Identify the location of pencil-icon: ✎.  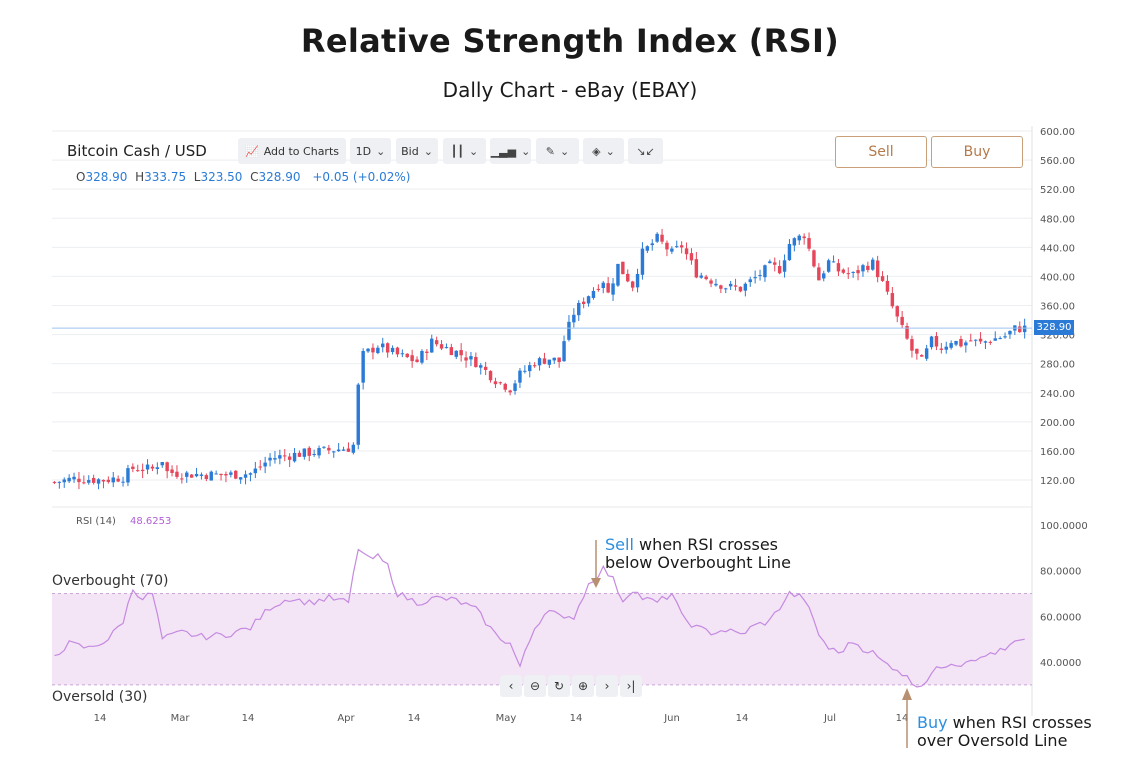
(550, 151).